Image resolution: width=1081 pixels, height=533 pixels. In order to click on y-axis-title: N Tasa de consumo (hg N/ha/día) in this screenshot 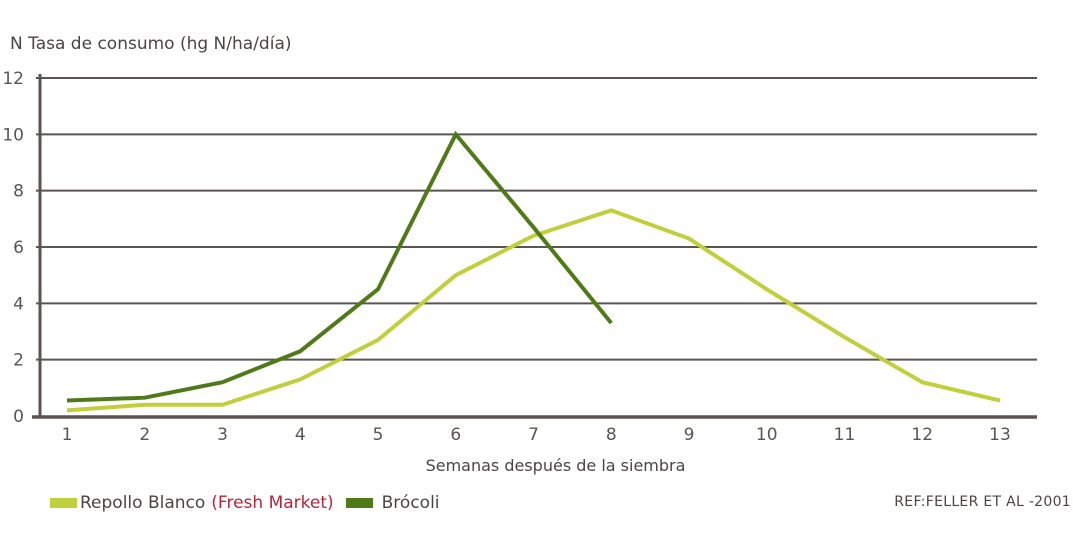, I will do `click(151, 44)`.